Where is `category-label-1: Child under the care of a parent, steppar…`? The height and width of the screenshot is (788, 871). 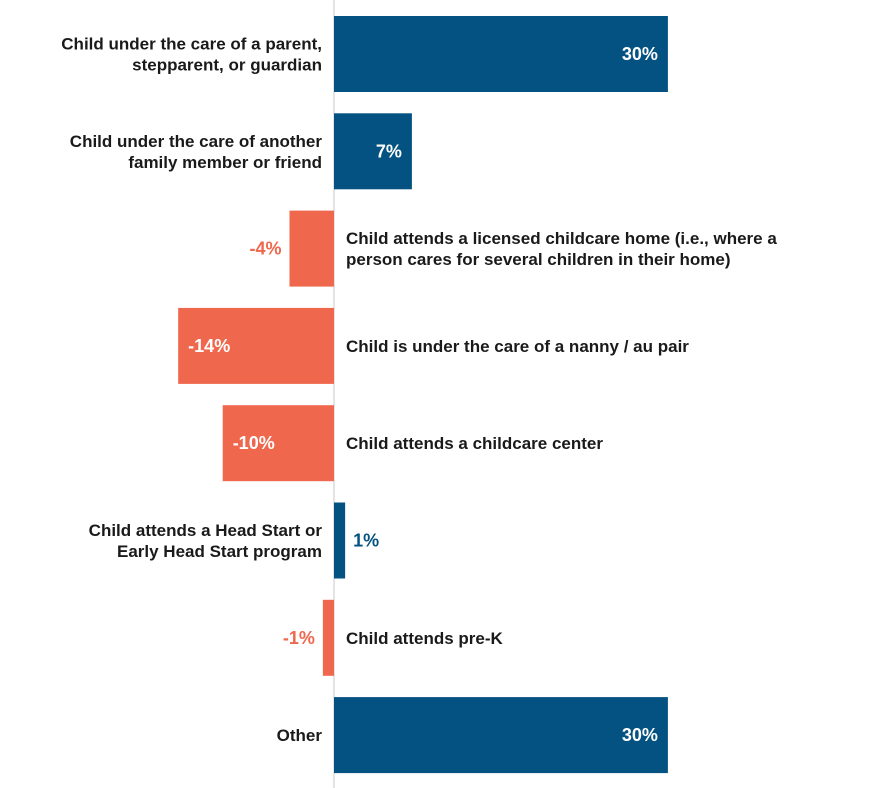
category-label-1: Child under the care of a parent, steppar… is located at coordinates (191, 55).